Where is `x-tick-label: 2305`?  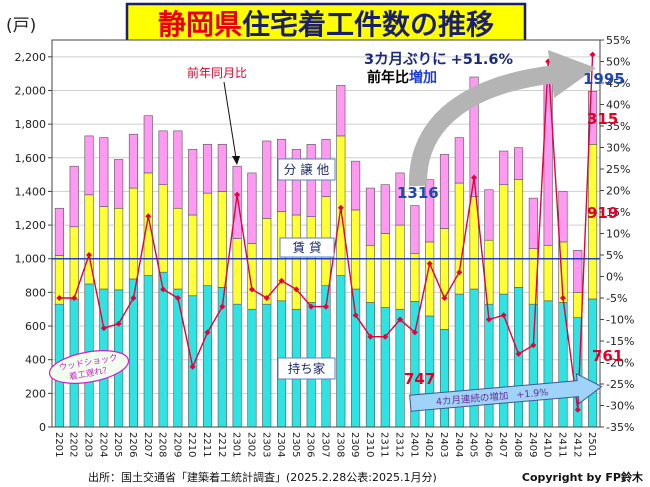 x-tick-label: 2305 is located at coordinates (295, 444).